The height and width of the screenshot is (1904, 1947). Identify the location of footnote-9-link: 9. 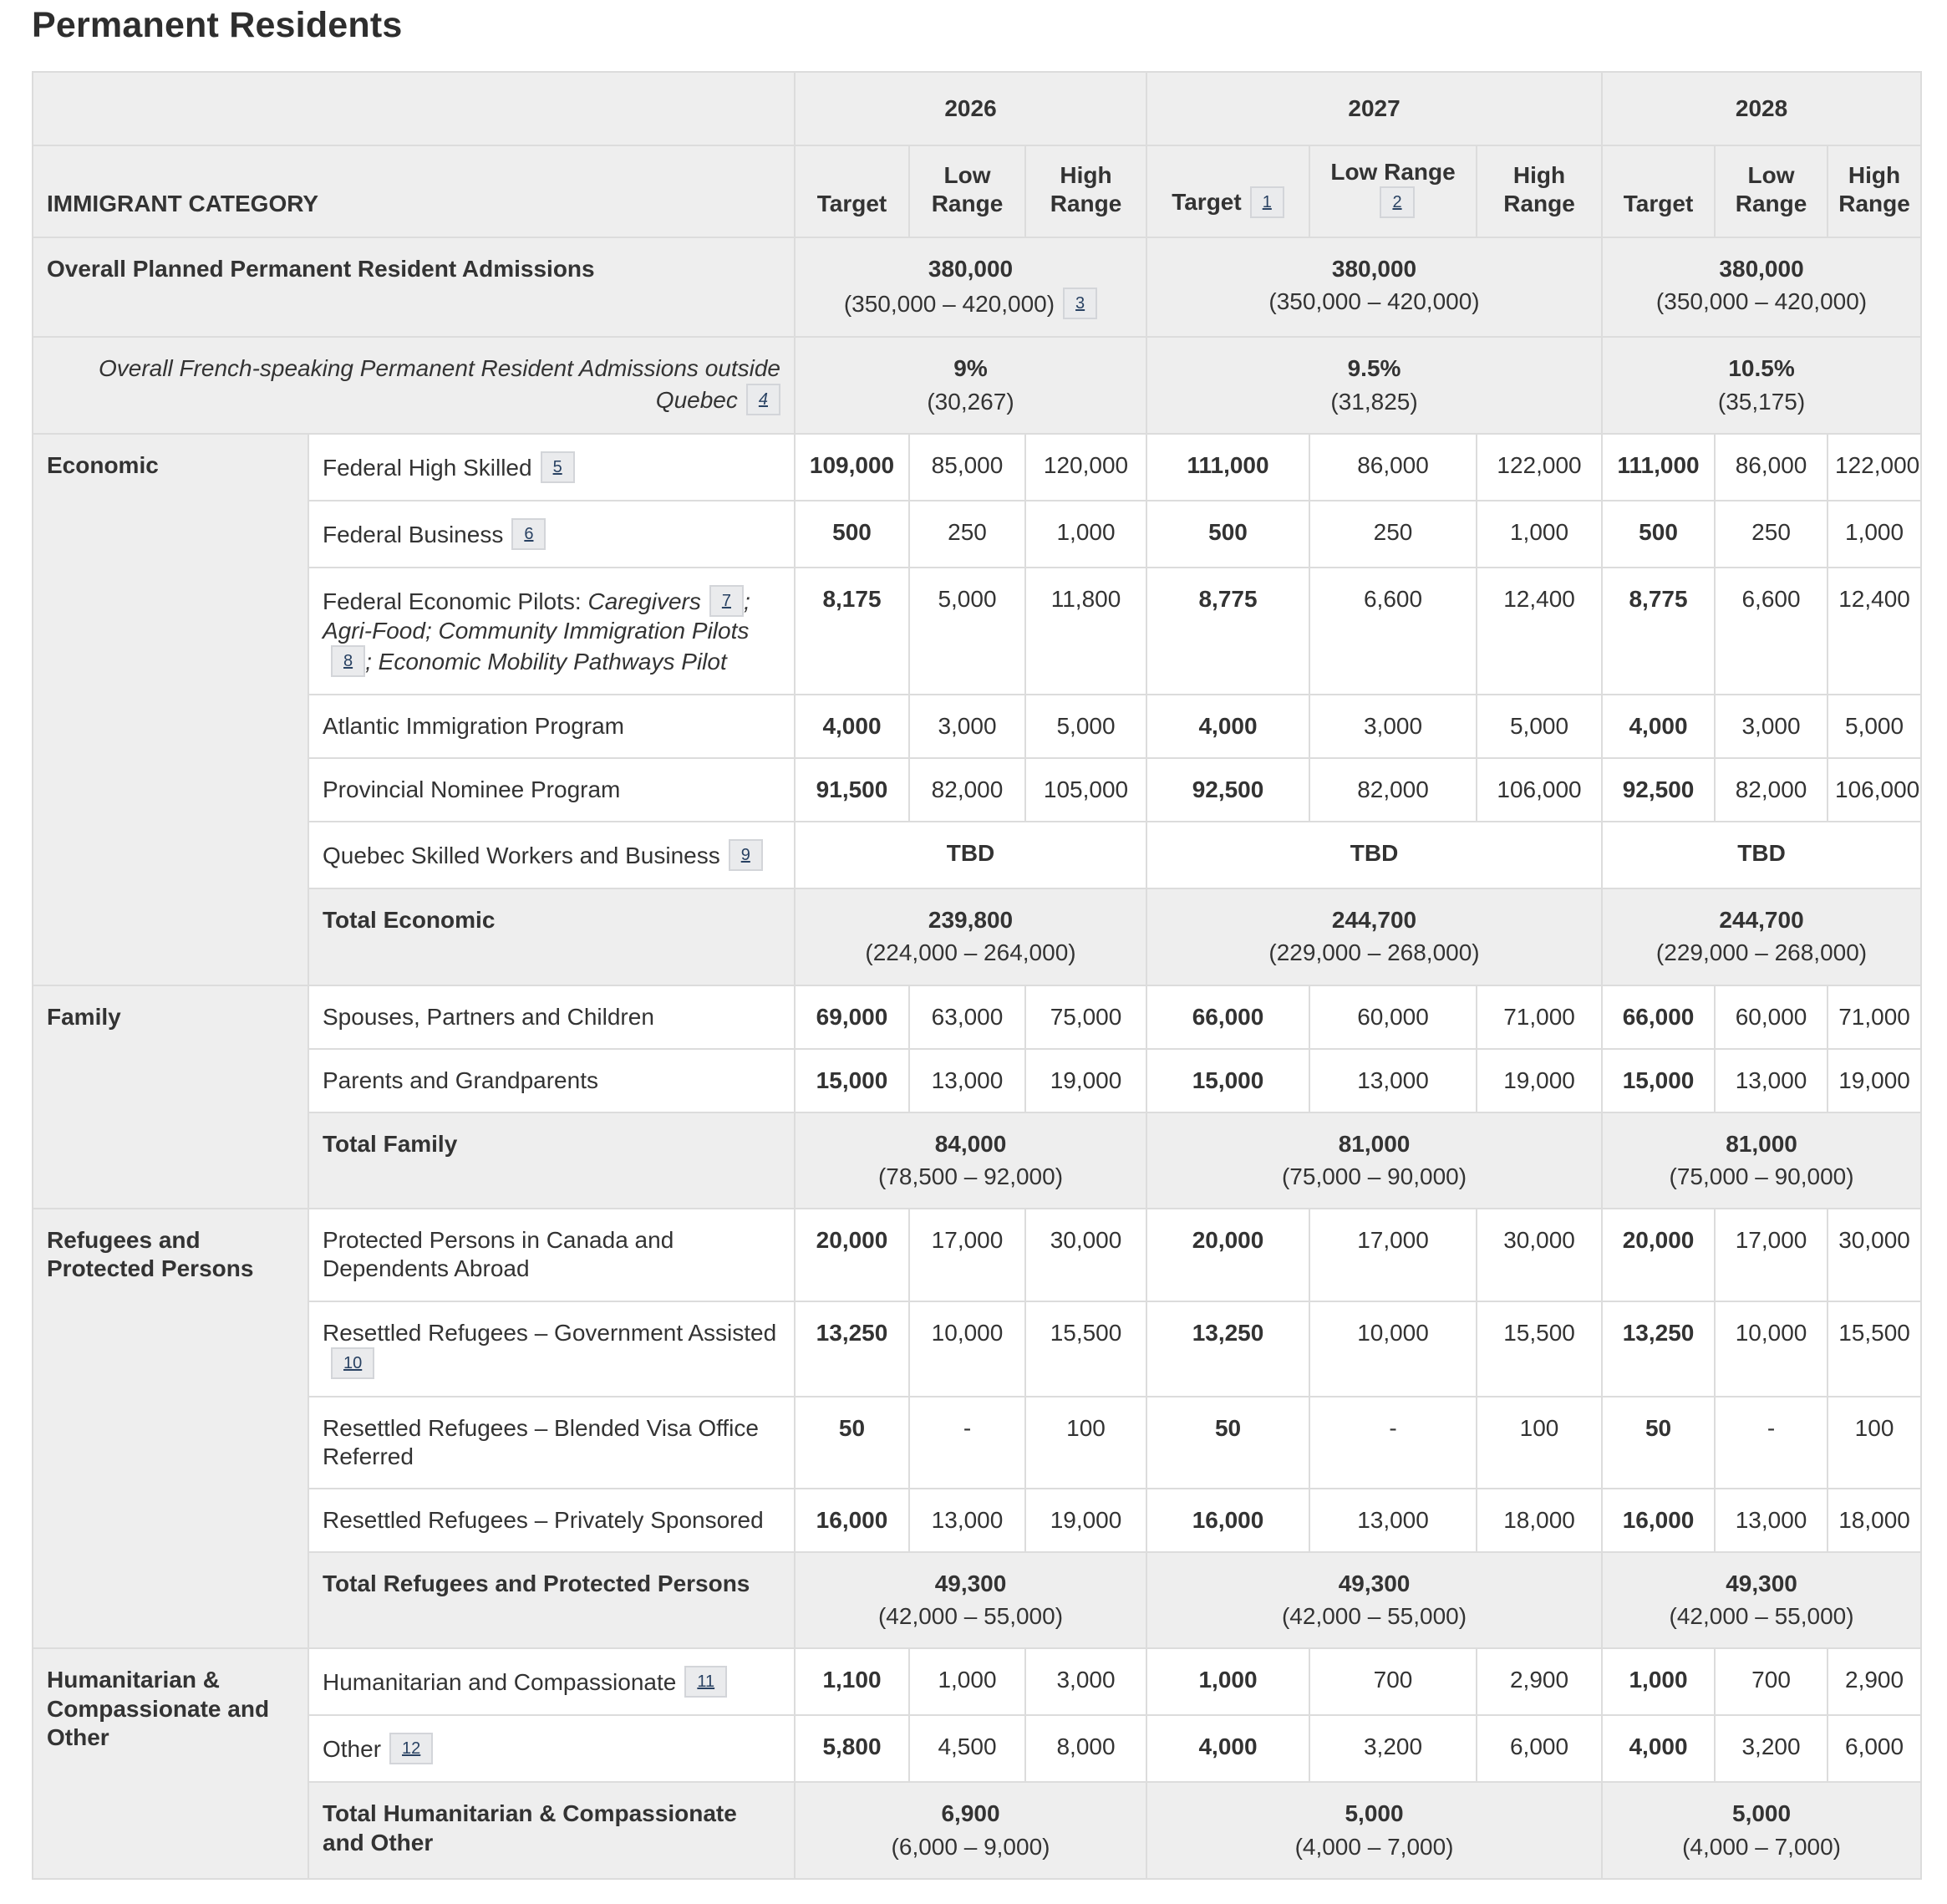
(745, 855).